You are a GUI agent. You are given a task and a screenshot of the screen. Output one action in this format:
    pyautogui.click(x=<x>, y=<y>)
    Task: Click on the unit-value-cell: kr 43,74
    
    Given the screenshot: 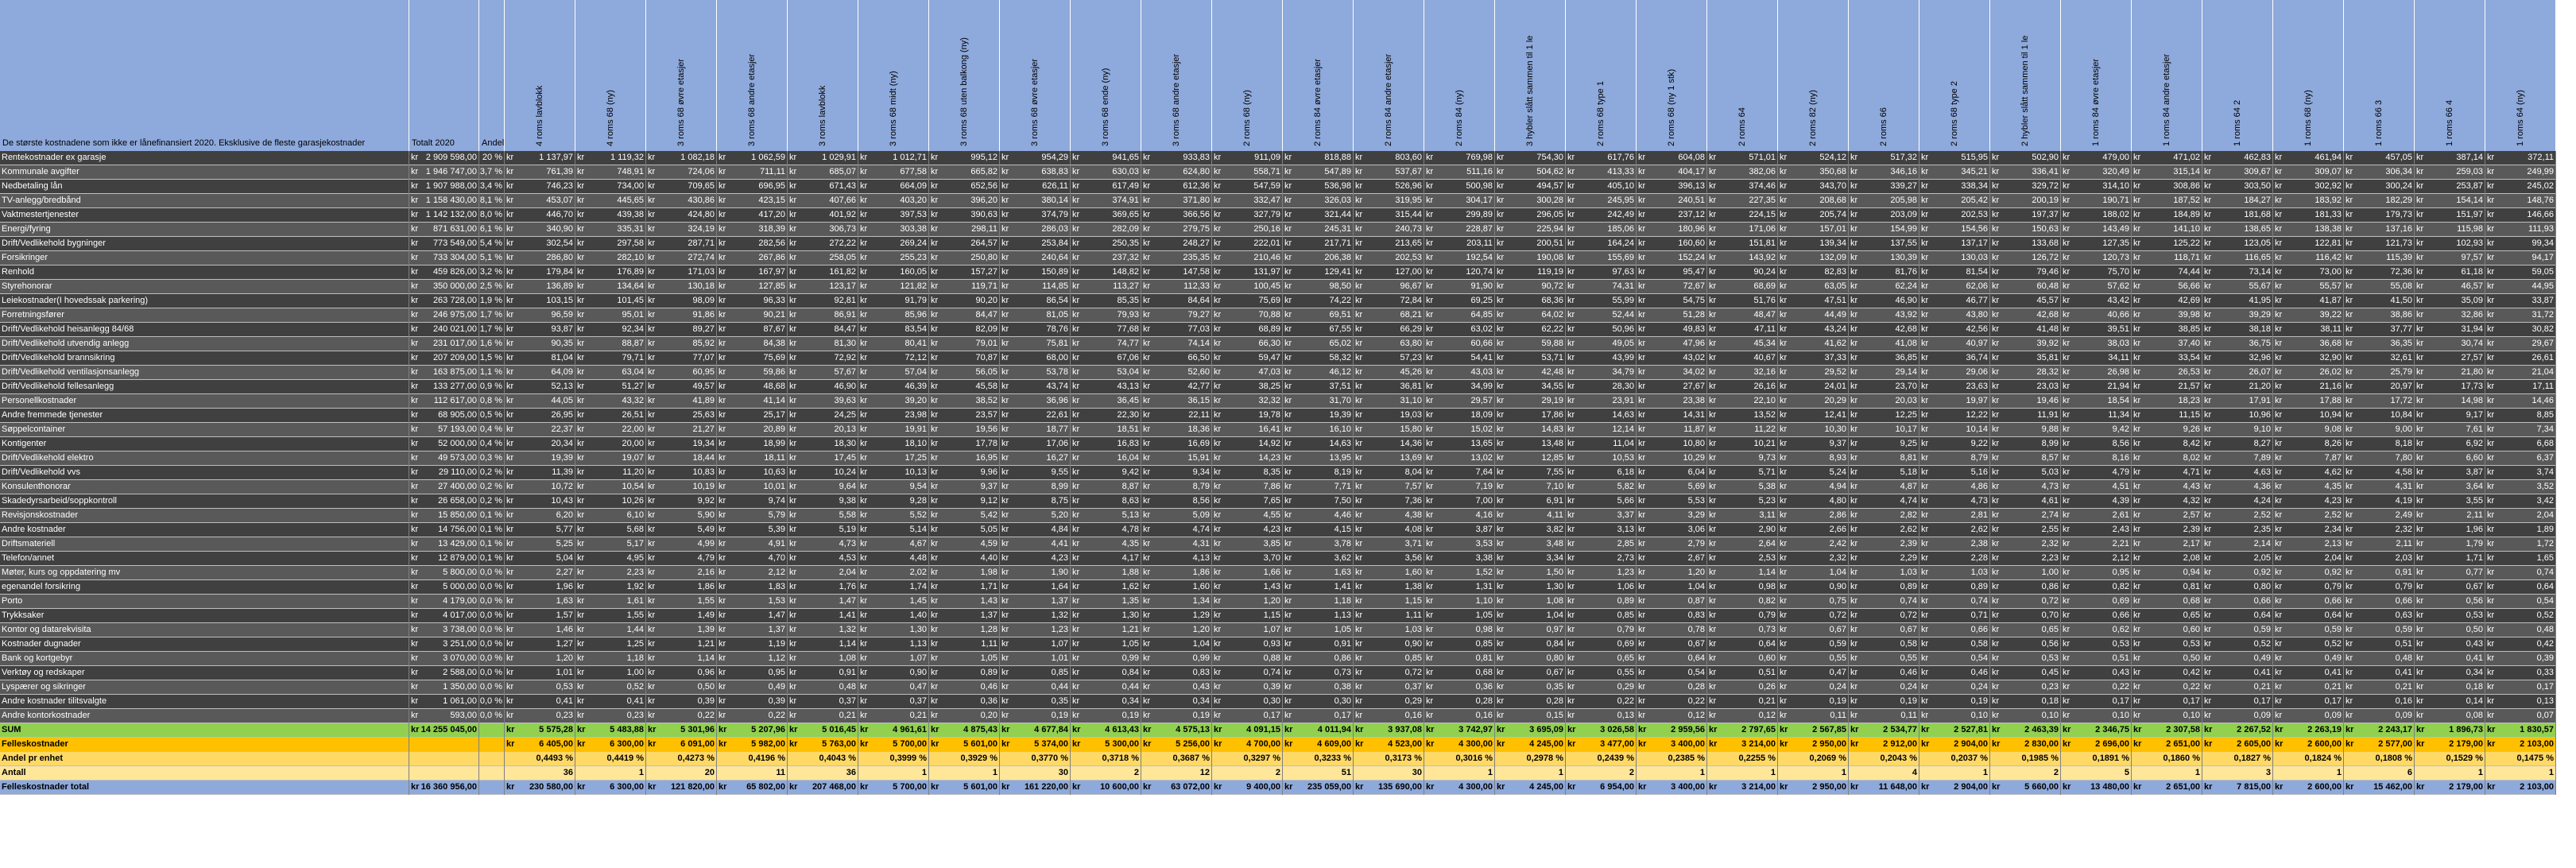 What is the action you would take?
    pyautogui.click(x=1035, y=387)
    